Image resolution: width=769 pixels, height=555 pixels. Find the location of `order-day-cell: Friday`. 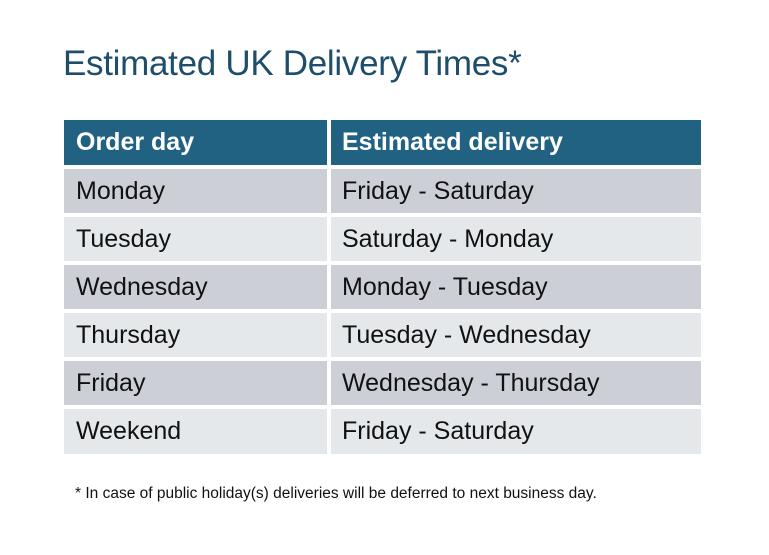

order-day-cell: Friday is located at coordinates (195, 383).